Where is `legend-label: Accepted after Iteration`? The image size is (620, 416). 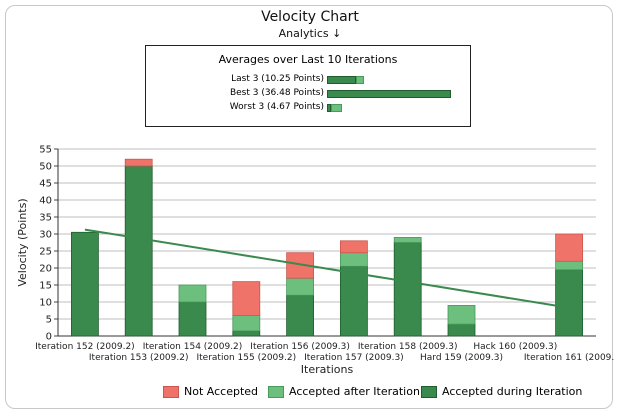 legend-label: Accepted after Iteration is located at coordinates (354, 391).